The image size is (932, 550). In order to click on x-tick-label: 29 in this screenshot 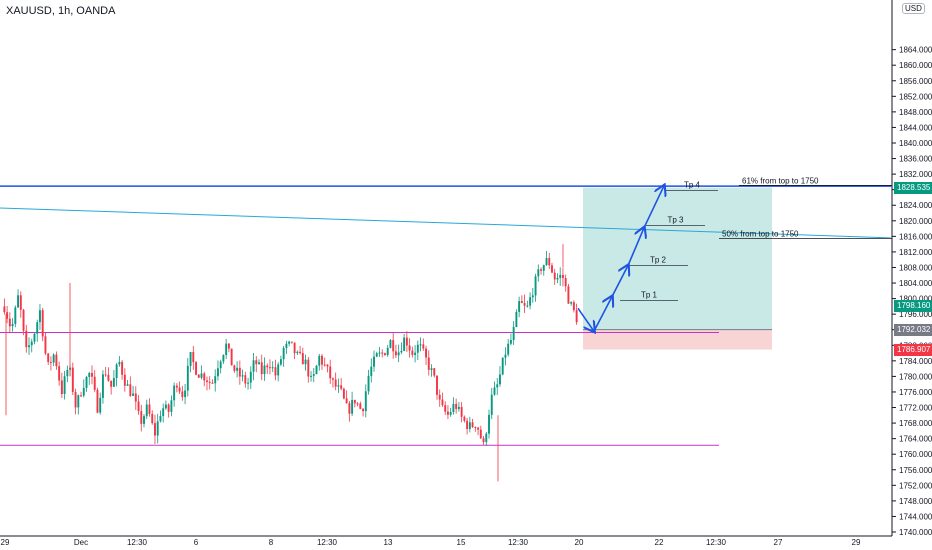, I will do `click(5, 542)`.